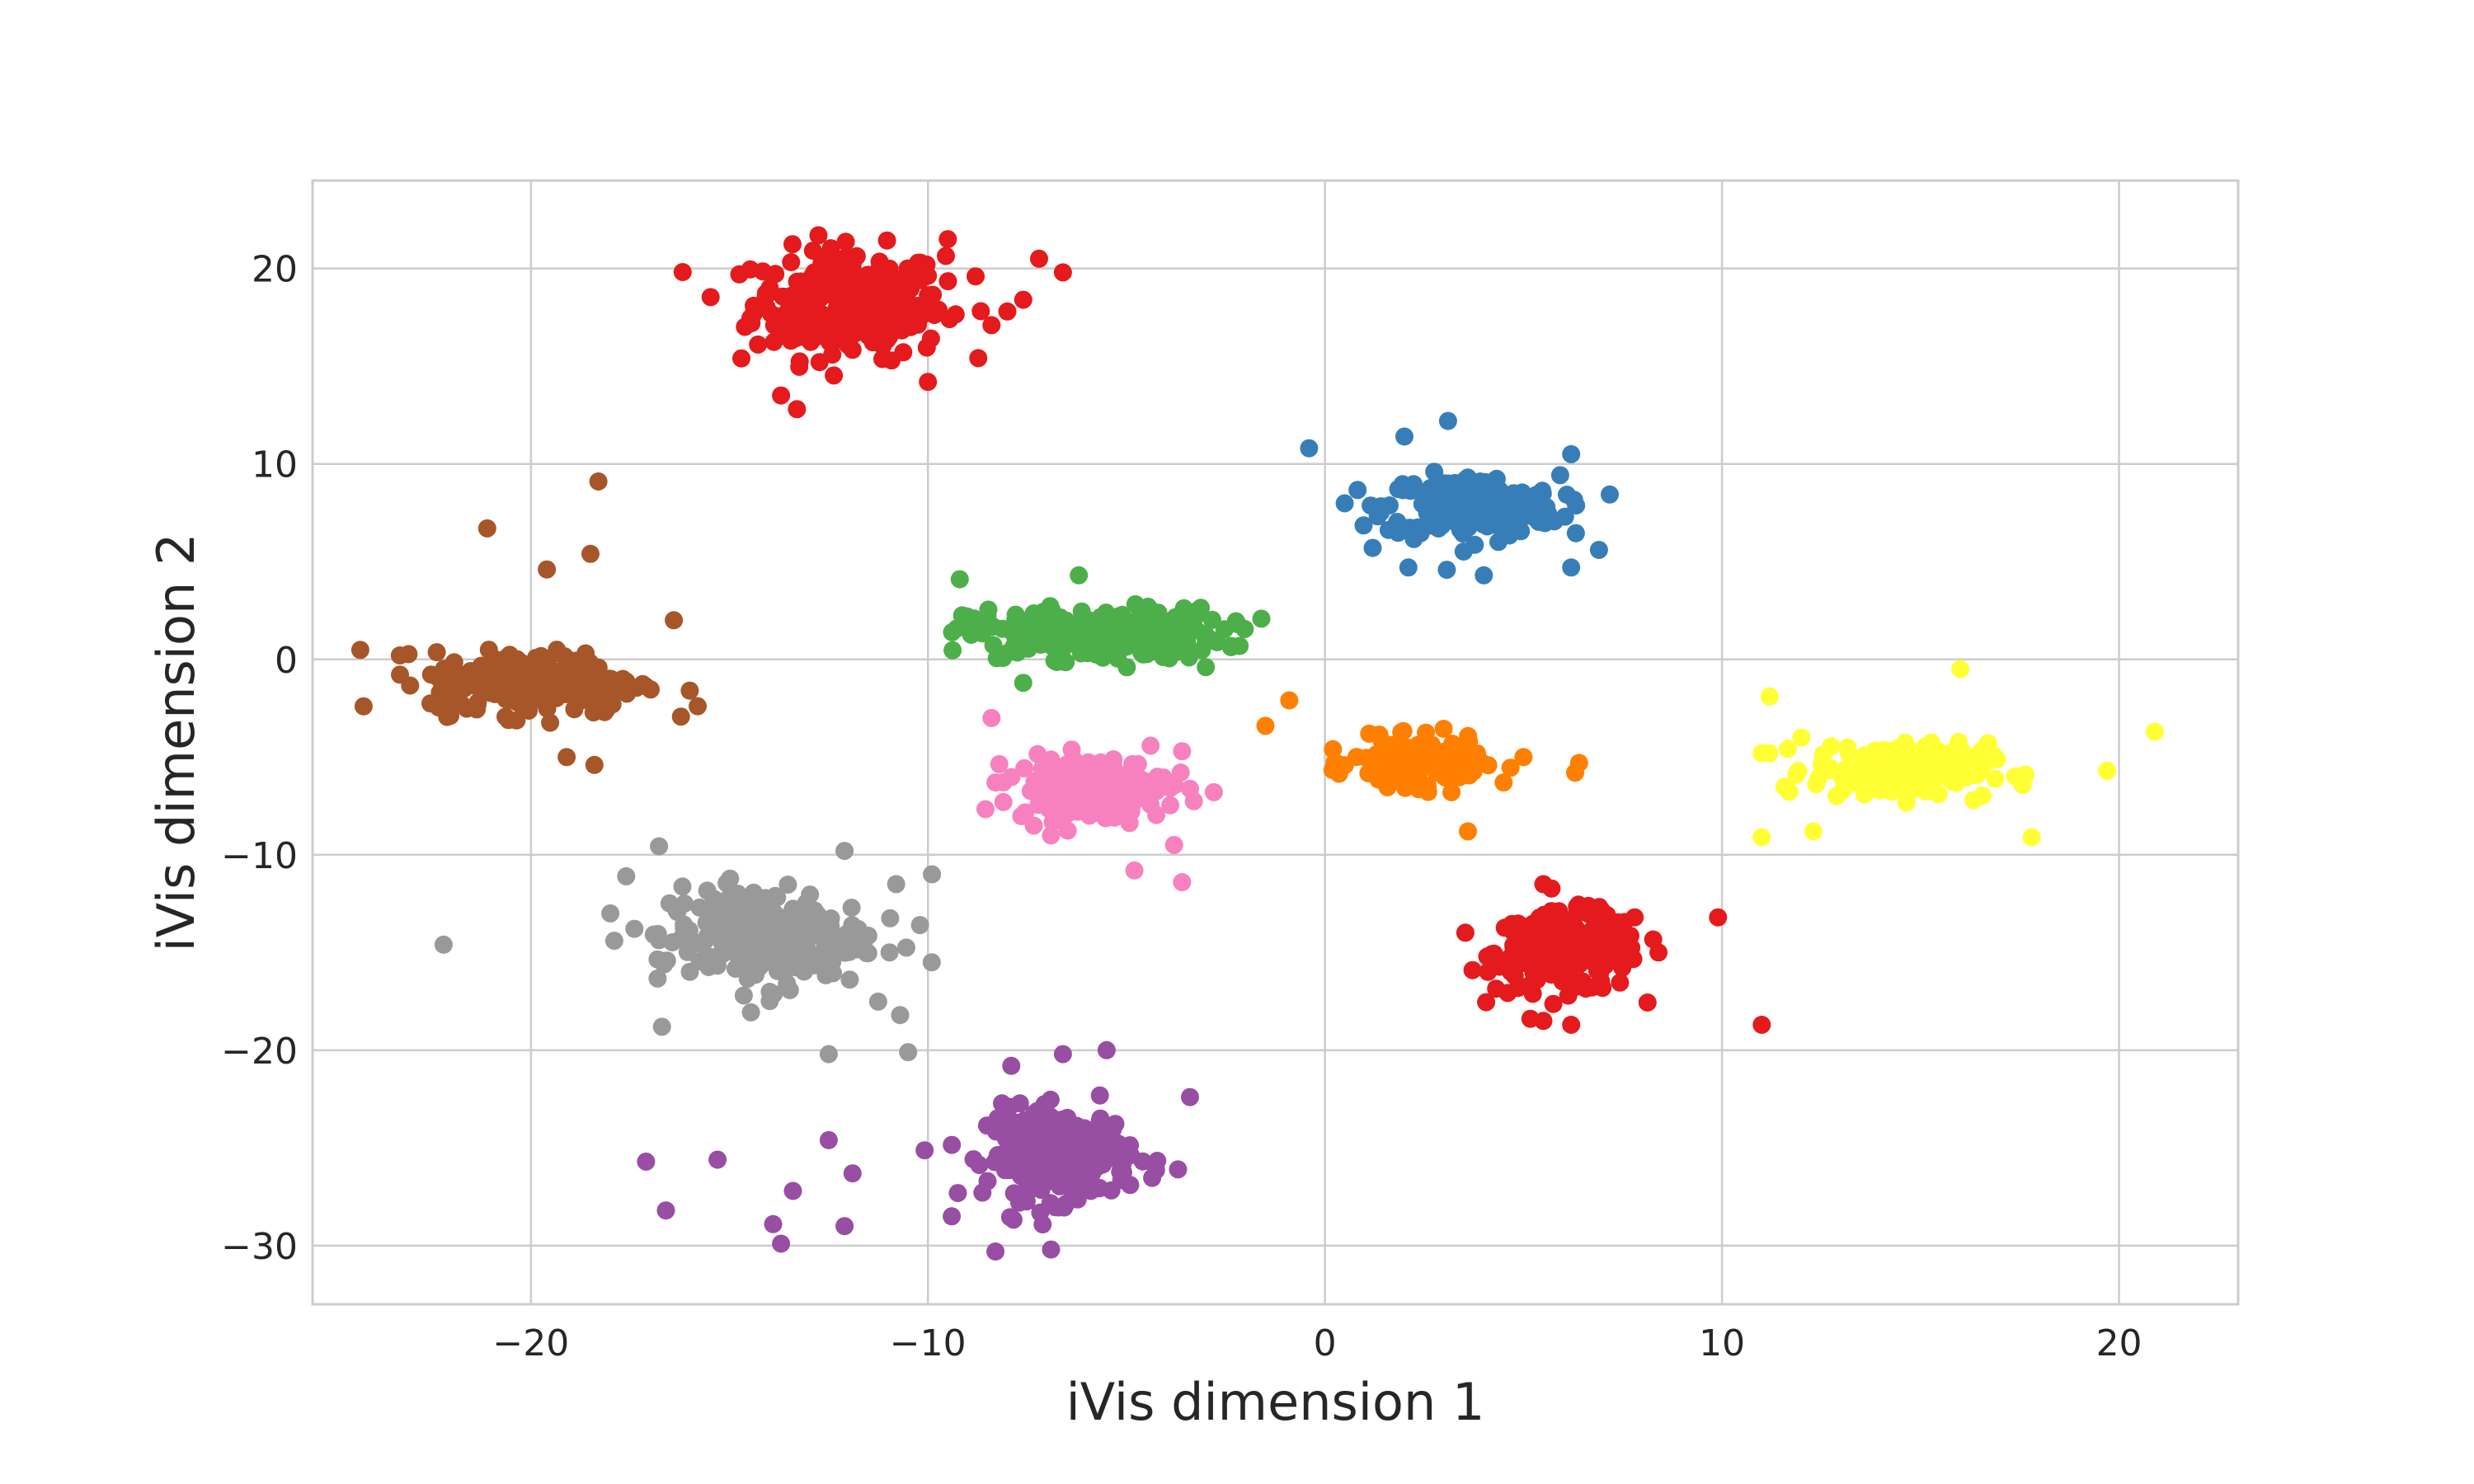  What do you see at coordinates (176, 742) in the screenshot?
I see `y-axis-label: iVis dimension 2` at bounding box center [176, 742].